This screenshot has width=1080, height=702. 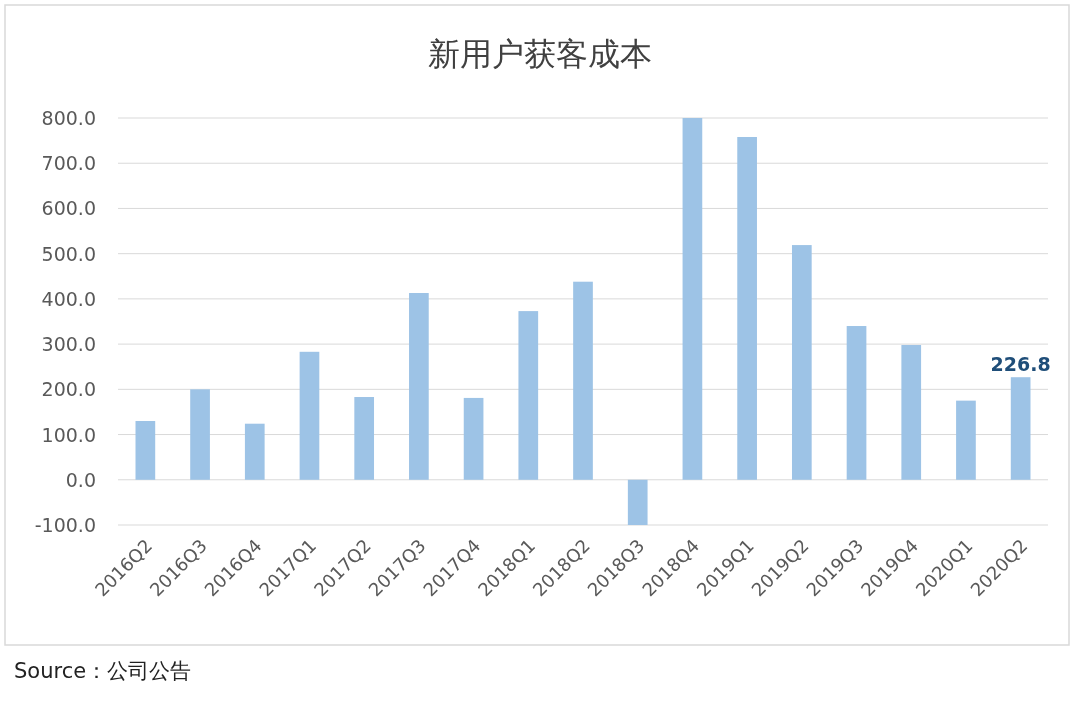 I want to click on data-label: 226.8, so click(x=1020, y=364).